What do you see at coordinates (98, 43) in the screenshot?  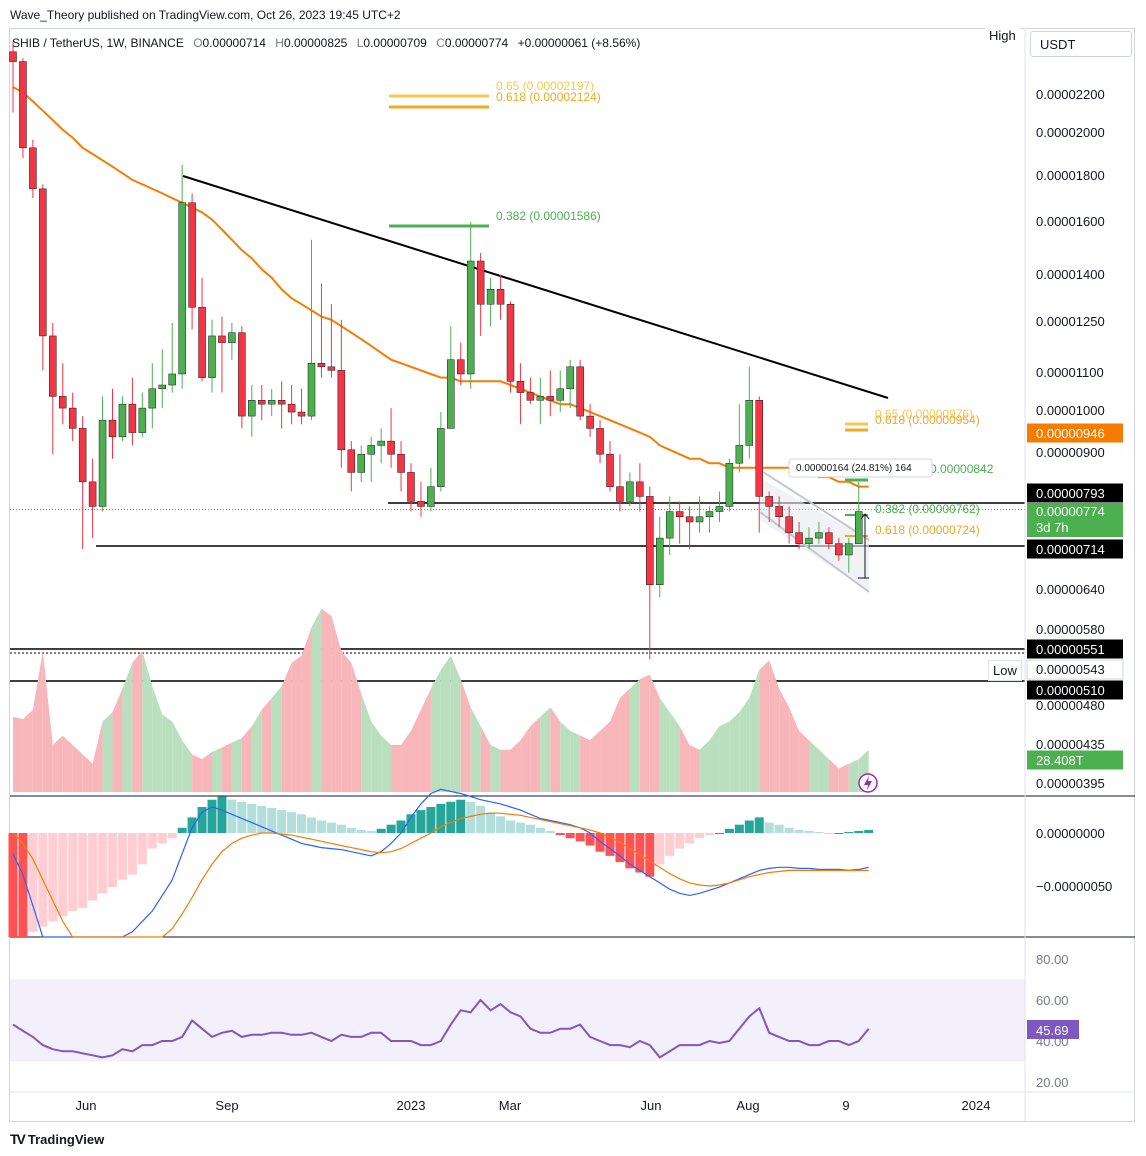 I see `symbol-name: SHIB / TetherUS, 1W, BINANCE` at bounding box center [98, 43].